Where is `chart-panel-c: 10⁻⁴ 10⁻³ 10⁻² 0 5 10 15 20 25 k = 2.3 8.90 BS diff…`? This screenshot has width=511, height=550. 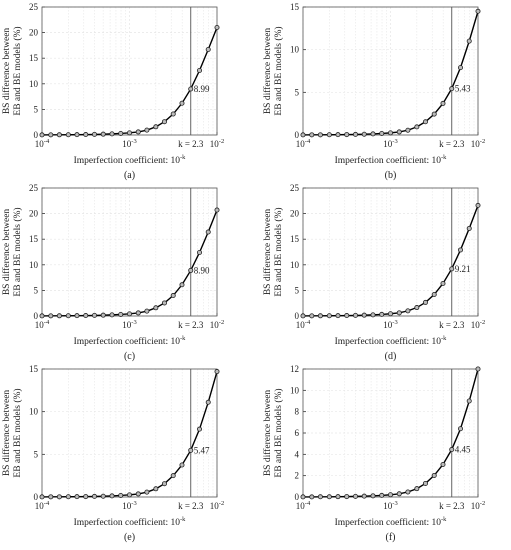 chart-panel-c: 10⁻⁴ 10⁻³ 10⁻² 0 5 10 15 20 25 k = 2.3 8.90 BS diff… is located at coordinates (112, 272).